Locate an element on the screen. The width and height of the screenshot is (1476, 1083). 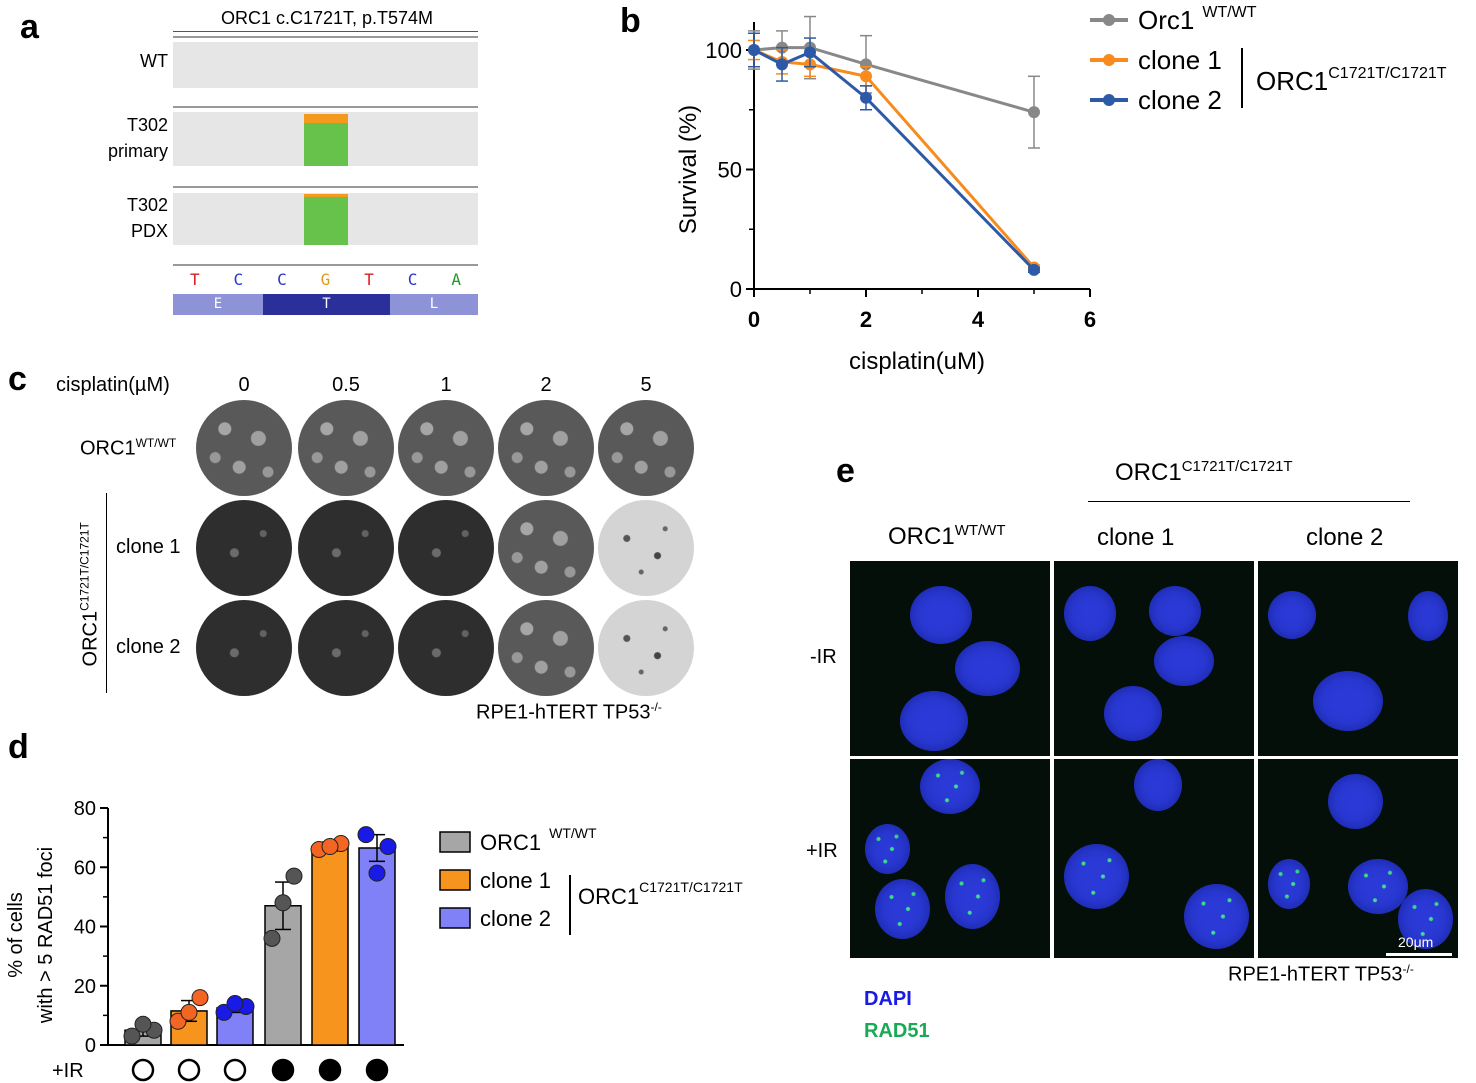
track-label-pdx-line2: PDX is located at coordinates (149, 231).